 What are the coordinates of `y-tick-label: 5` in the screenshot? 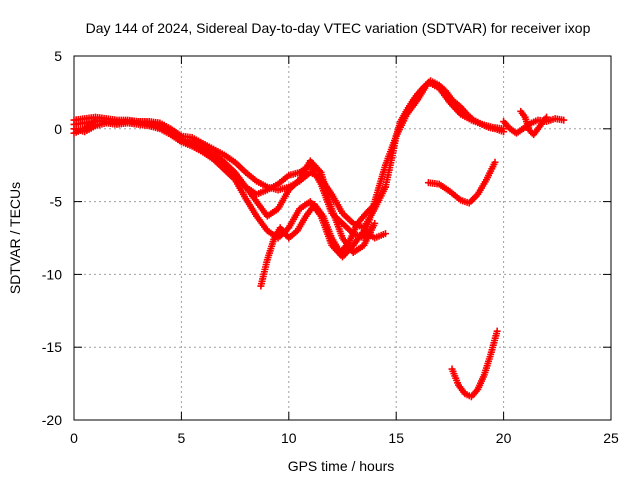 It's located at (58, 56).